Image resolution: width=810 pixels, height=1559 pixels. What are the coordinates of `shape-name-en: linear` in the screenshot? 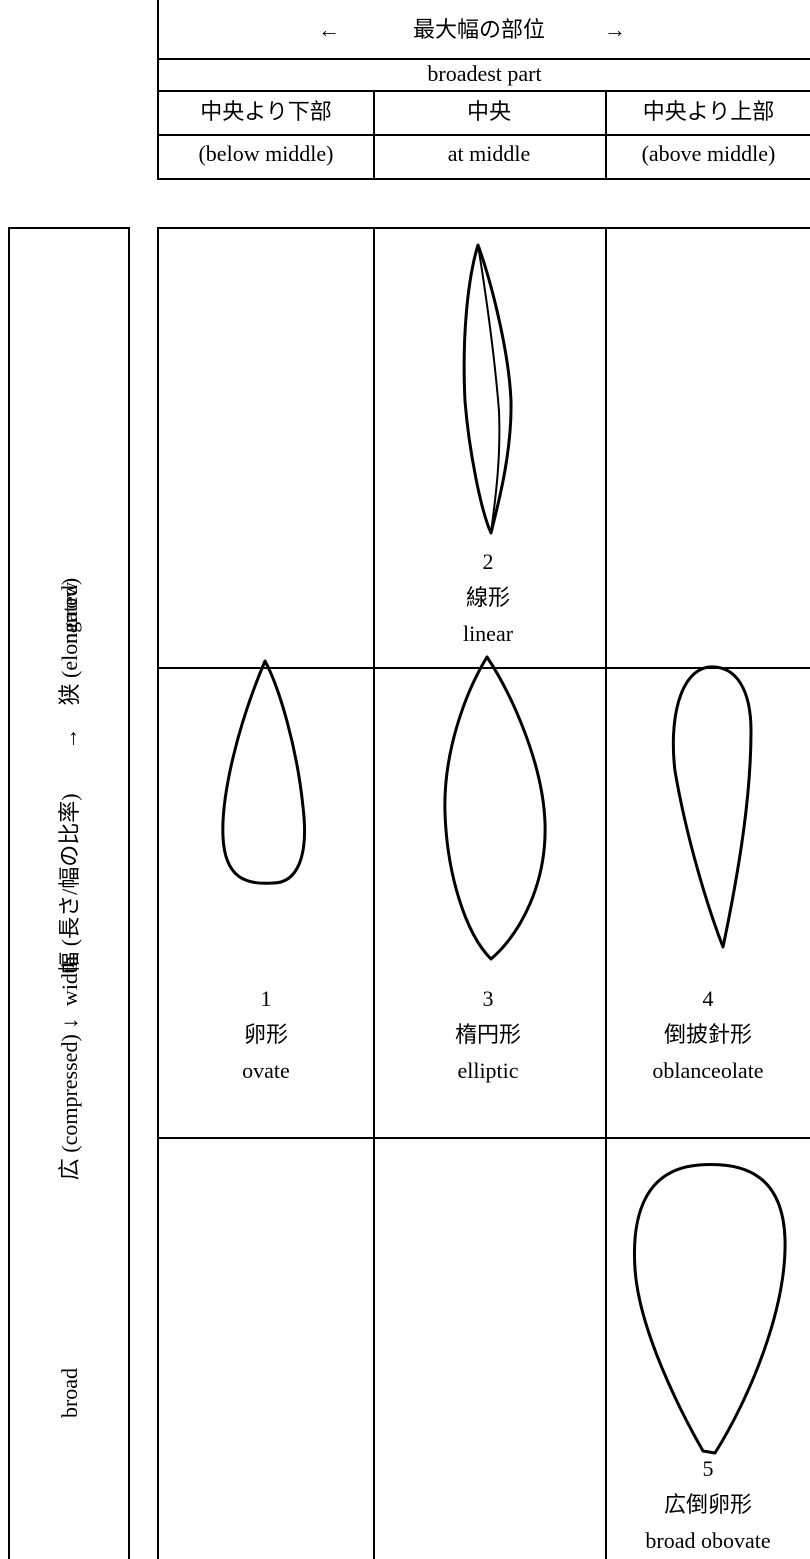 It's located at (488, 633).